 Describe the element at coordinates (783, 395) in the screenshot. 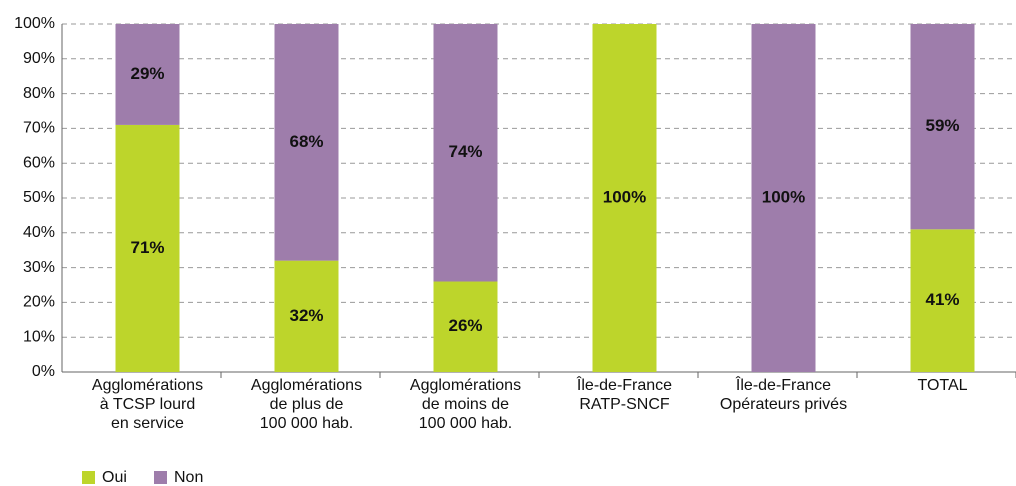

I see `x-tick-label: Île-de-France Opérateurs privés` at that location.